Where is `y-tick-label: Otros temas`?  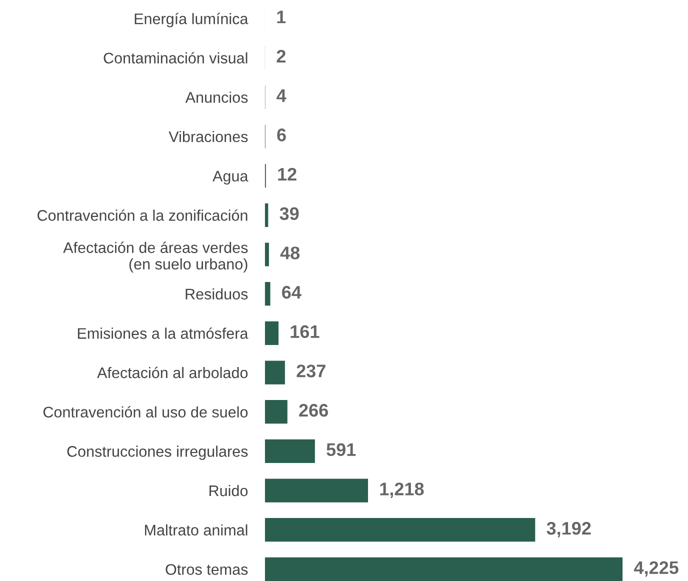
y-tick-label: Otros temas is located at coordinates (207, 569).